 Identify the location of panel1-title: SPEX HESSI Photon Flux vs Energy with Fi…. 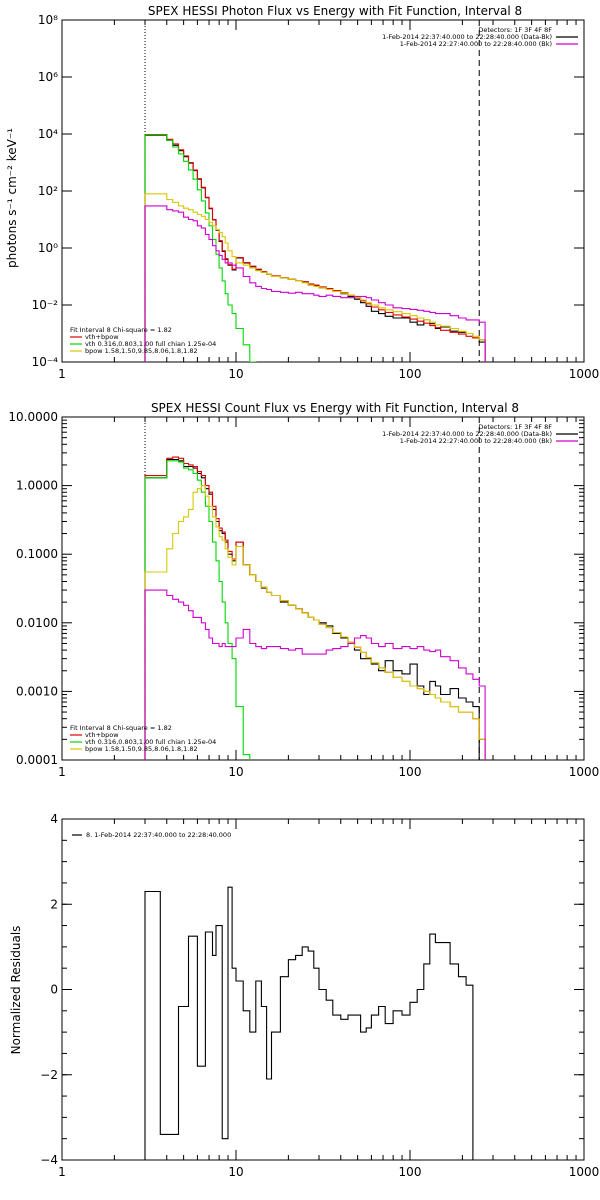
(335, 11).